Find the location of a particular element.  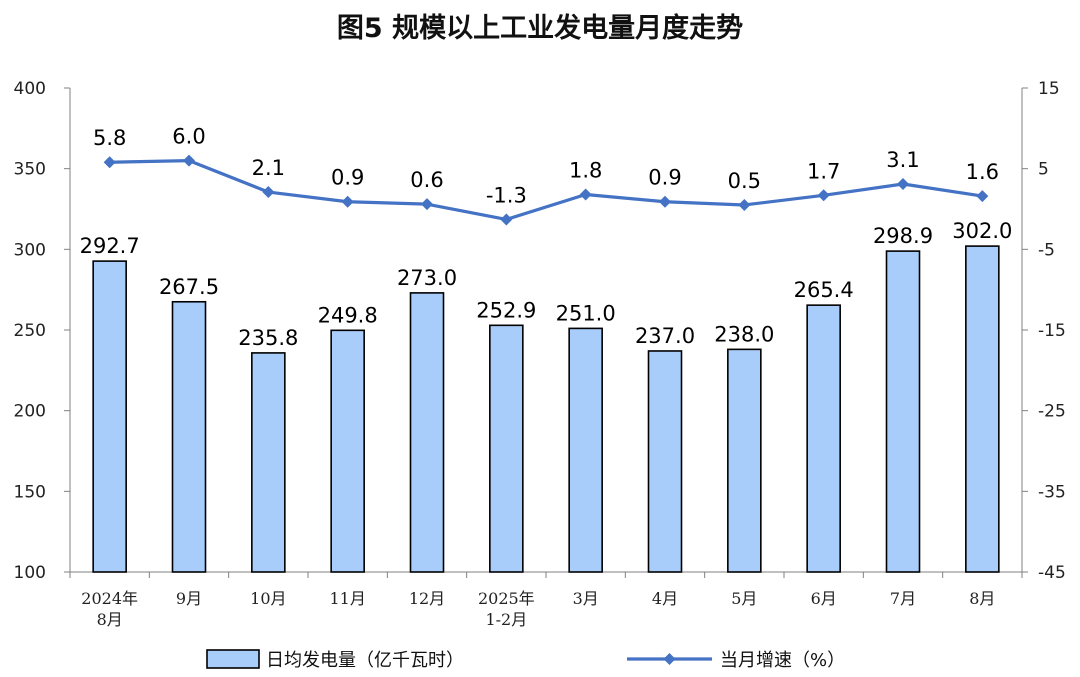

growth-line is located at coordinates (546, 190).